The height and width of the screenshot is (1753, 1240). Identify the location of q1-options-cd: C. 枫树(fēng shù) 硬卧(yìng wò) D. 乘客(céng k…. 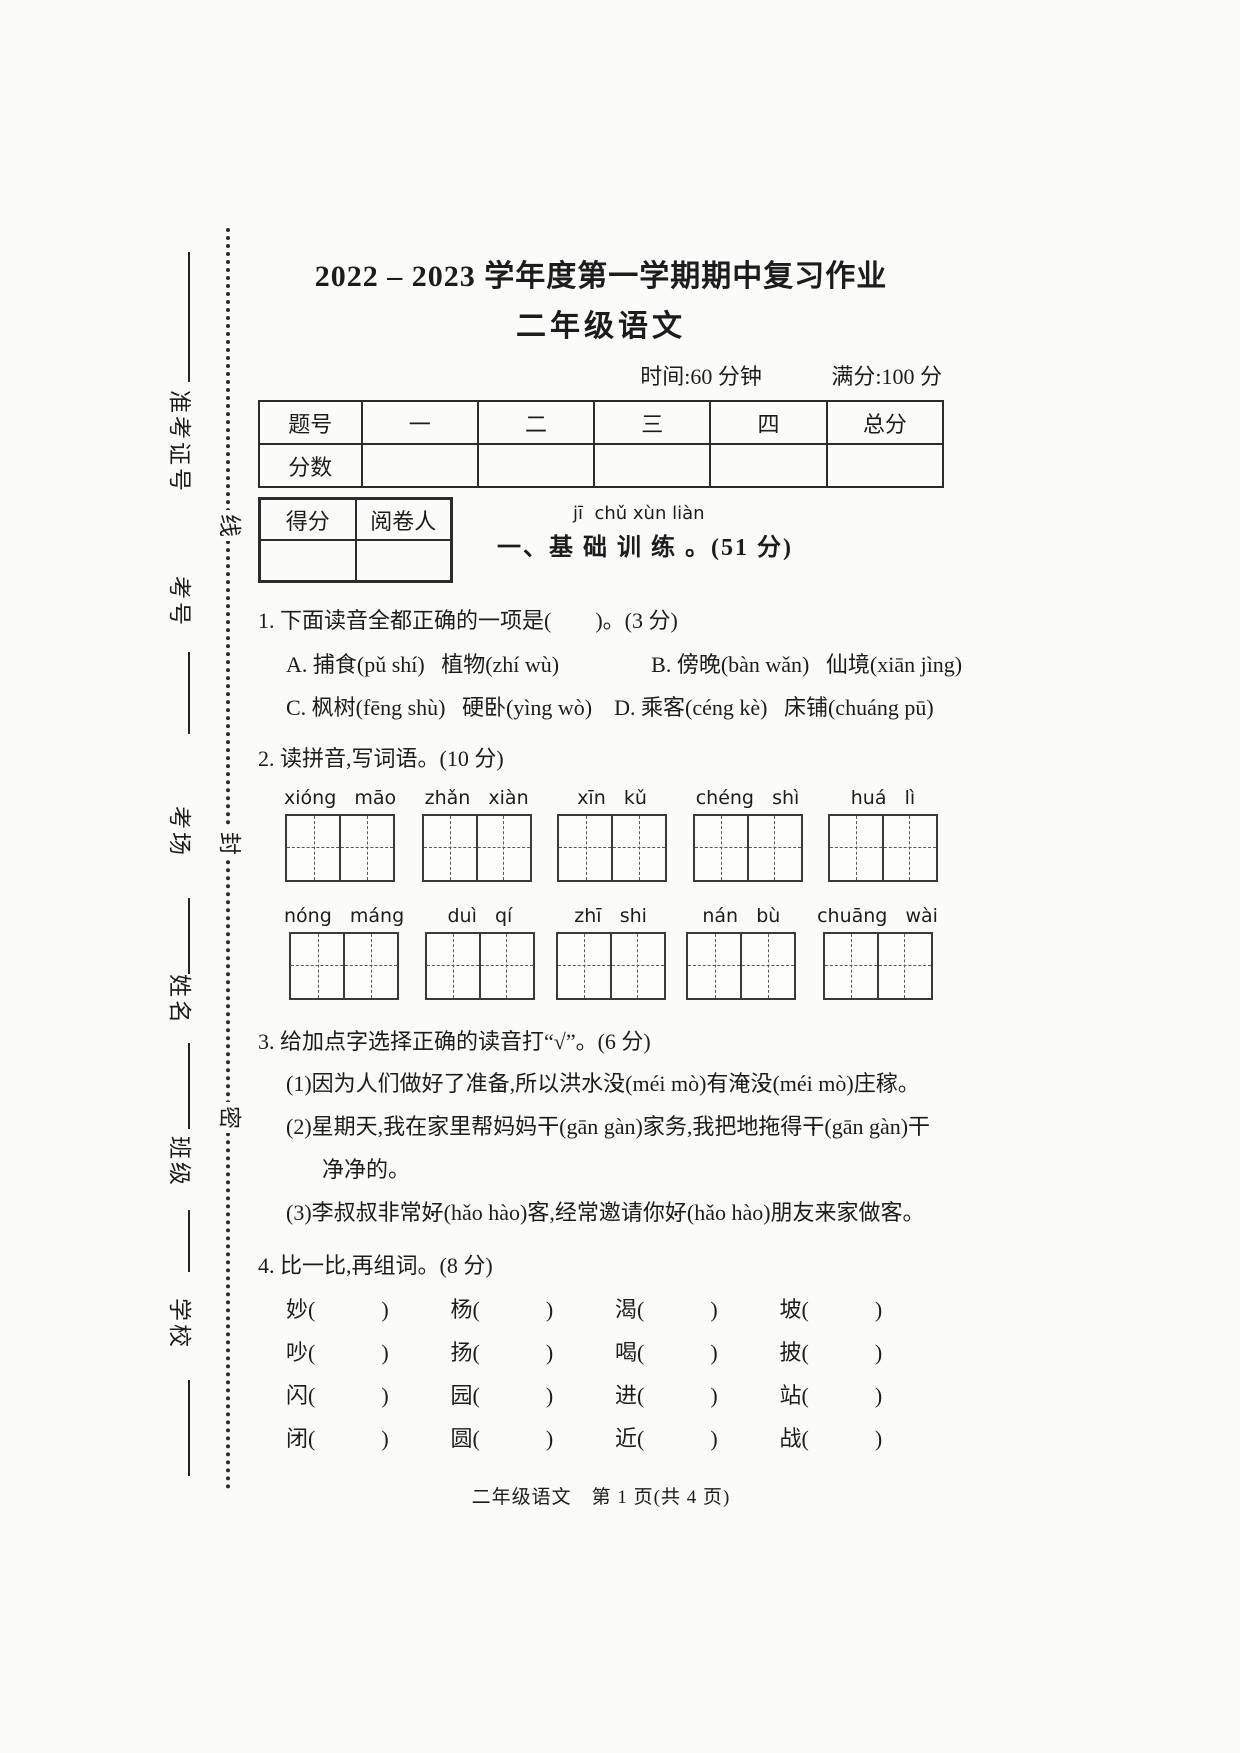
(601, 708).